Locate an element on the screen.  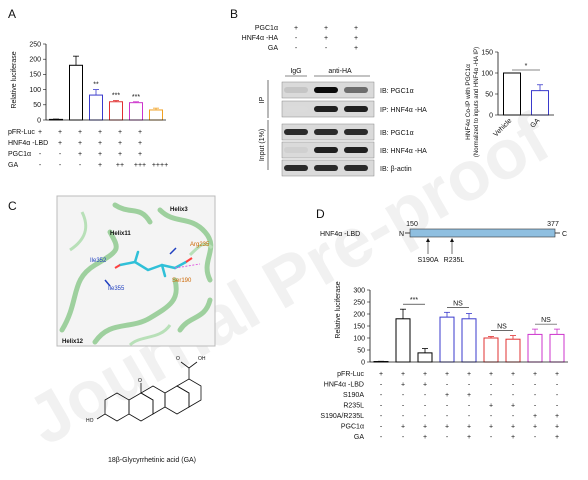
mutation-label-s190a: S190A is located at coordinates (427, 260).